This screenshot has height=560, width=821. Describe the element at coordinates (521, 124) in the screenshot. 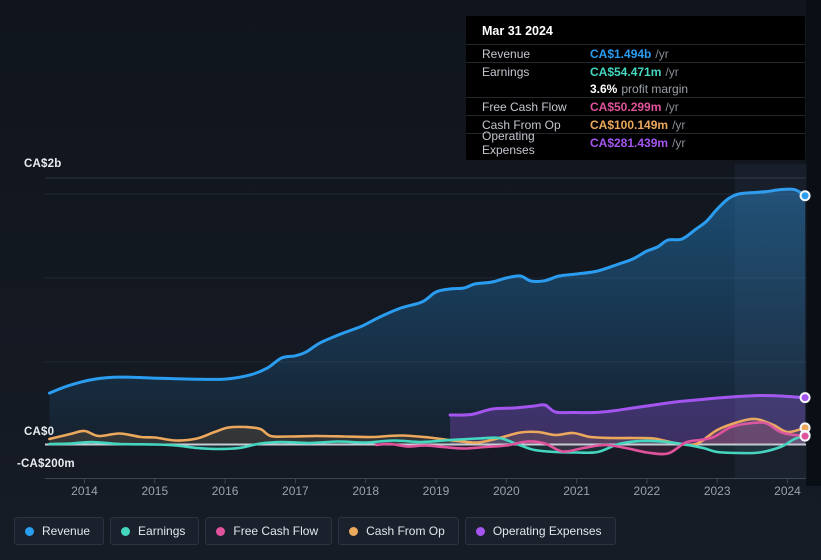

I see `tooltip-label: Cash From Op` at that location.